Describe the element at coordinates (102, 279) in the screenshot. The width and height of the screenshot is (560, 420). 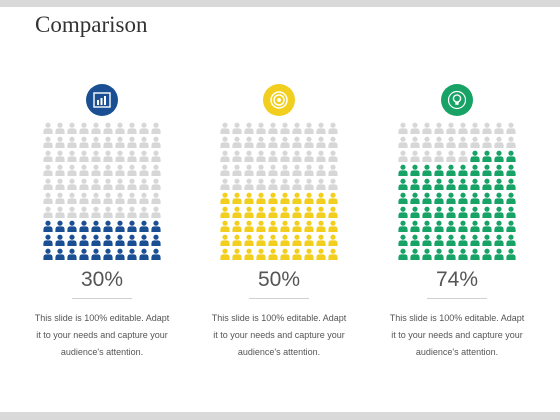
I see `percent-value: 30%` at that location.